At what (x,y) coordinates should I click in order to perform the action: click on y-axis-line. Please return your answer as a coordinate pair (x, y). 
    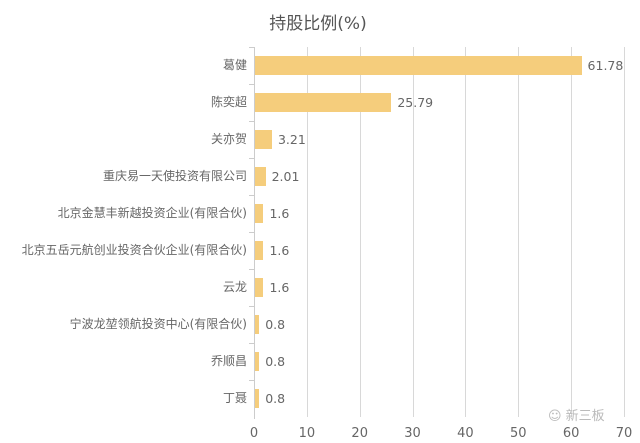
    Looking at the image, I should click on (254, 233).